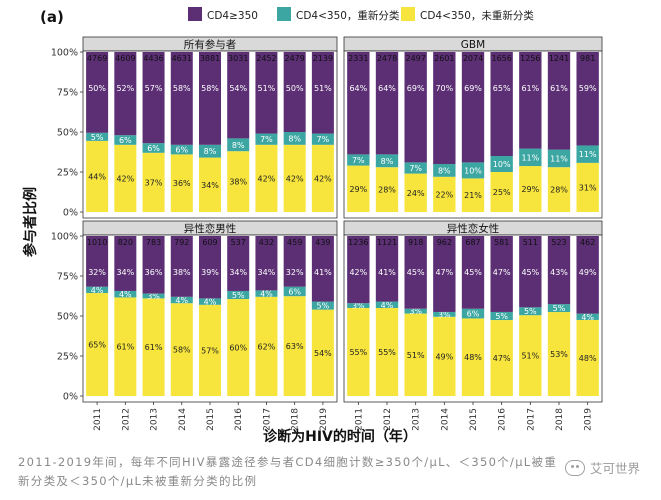  What do you see at coordinates (559, 272) in the screenshot?
I see `data-label: 43%` at bounding box center [559, 272].